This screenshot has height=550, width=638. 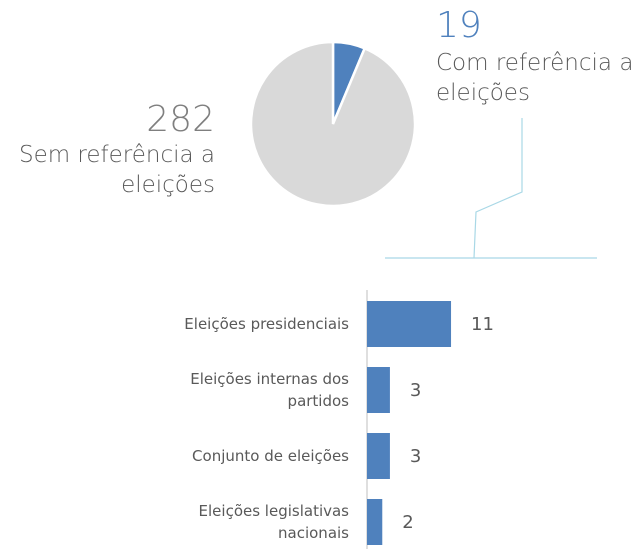 I want to click on slice-label: Com referência a eleições, so click(x=535, y=78).